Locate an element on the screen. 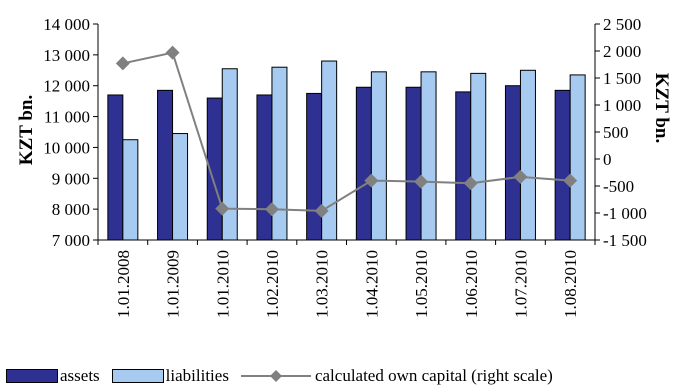 The width and height of the screenshot is (675, 389). x-tick-label: 1.03.2010 is located at coordinates (322, 284).